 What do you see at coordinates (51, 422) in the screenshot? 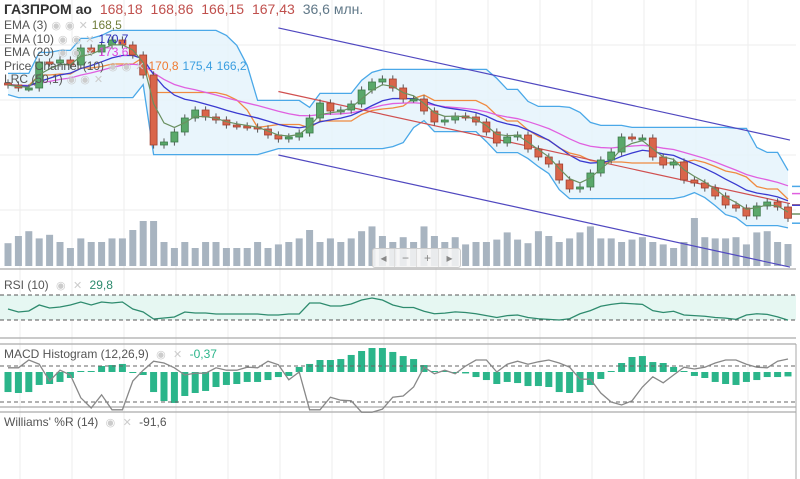
I see `williams-label: Williams' %R (14)` at bounding box center [51, 422].